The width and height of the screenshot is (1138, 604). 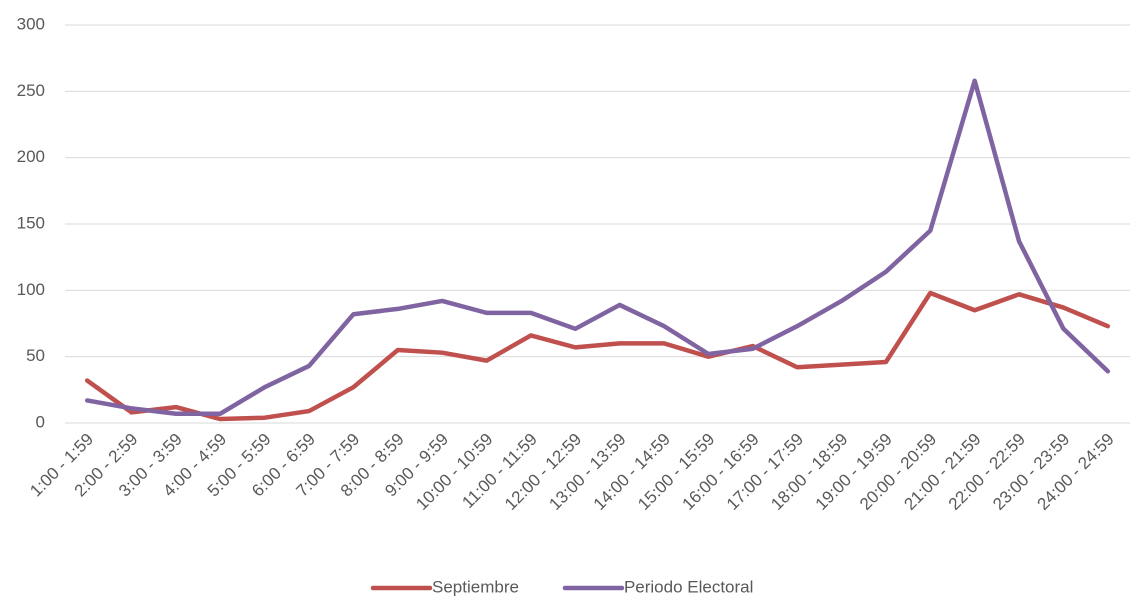 What do you see at coordinates (31, 222) in the screenshot?
I see `y-tick-label: 150` at bounding box center [31, 222].